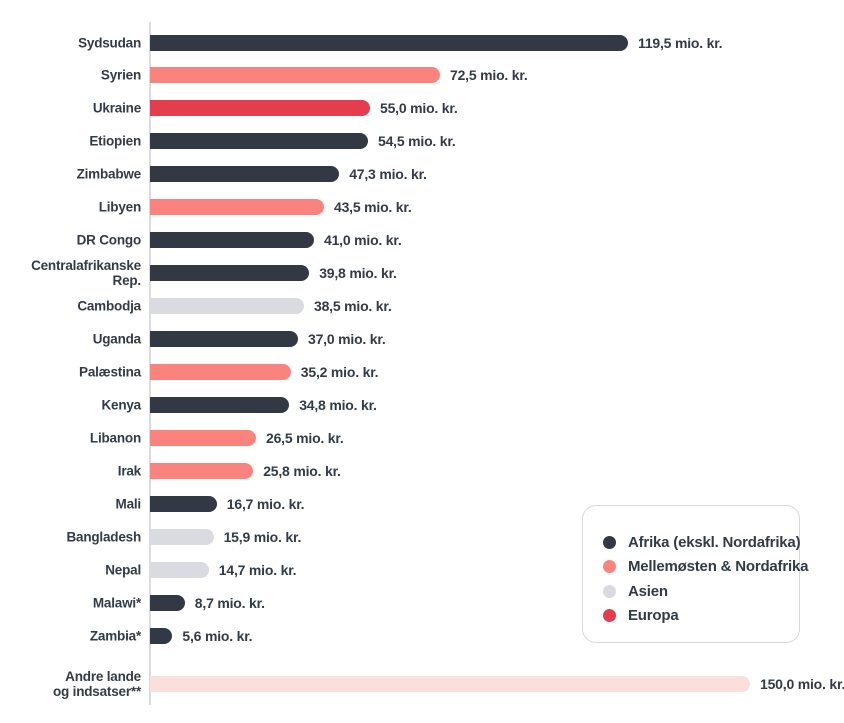  What do you see at coordinates (609, 542) in the screenshot?
I see `legend-dot-afrika-icon` at bounding box center [609, 542].